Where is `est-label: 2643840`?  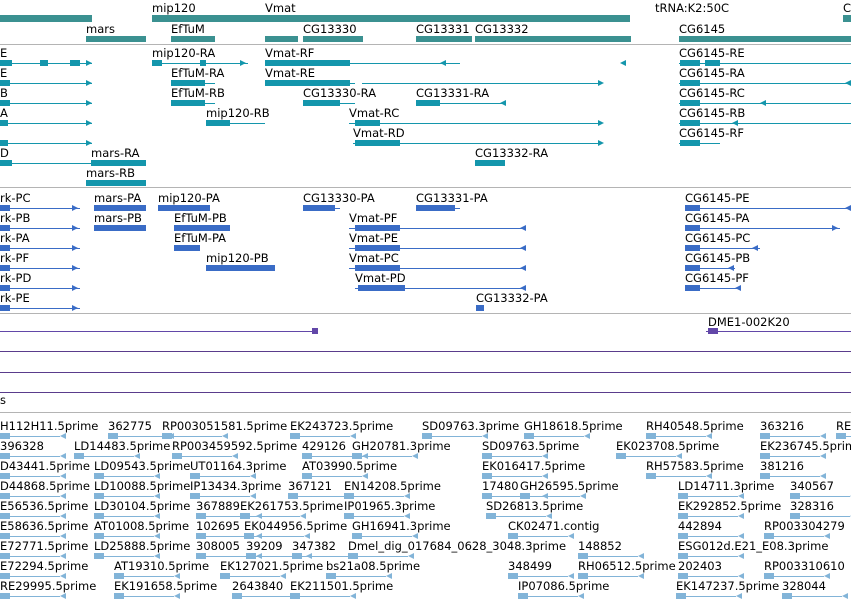 est-label: 2643840 is located at coordinates (258, 586).